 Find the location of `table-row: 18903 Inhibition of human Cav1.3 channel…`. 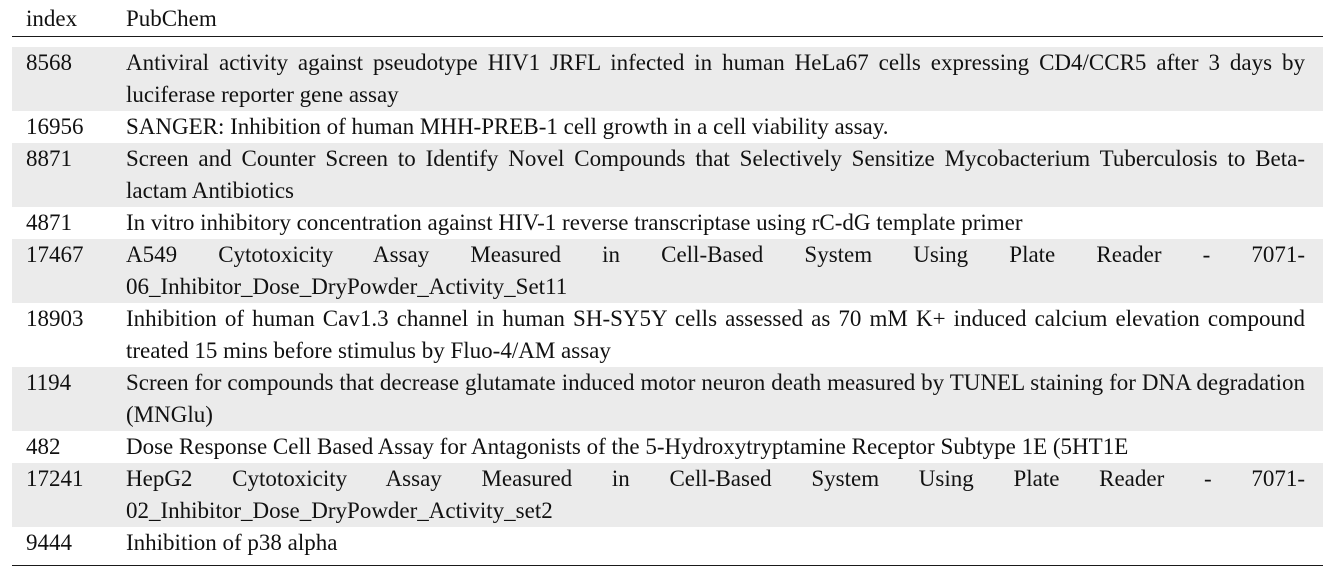

table-row: 18903 Inhibition of human Cav1.3 channel… is located at coordinates (667, 335).